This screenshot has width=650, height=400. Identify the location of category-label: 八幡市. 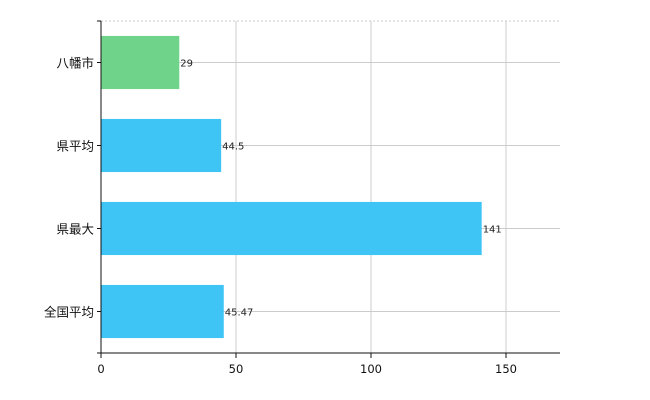
(75, 63).